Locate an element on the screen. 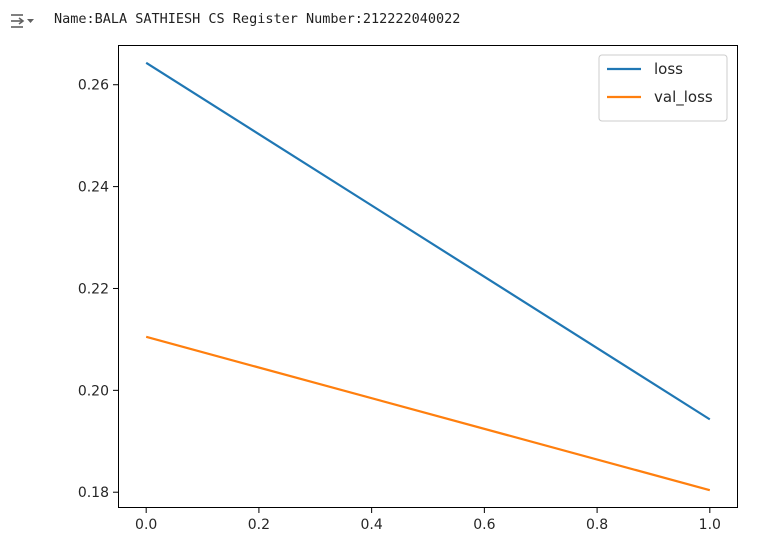 This screenshot has width=772, height=552. x-tick-label: 0.2 is located at coordinates (259, 525).